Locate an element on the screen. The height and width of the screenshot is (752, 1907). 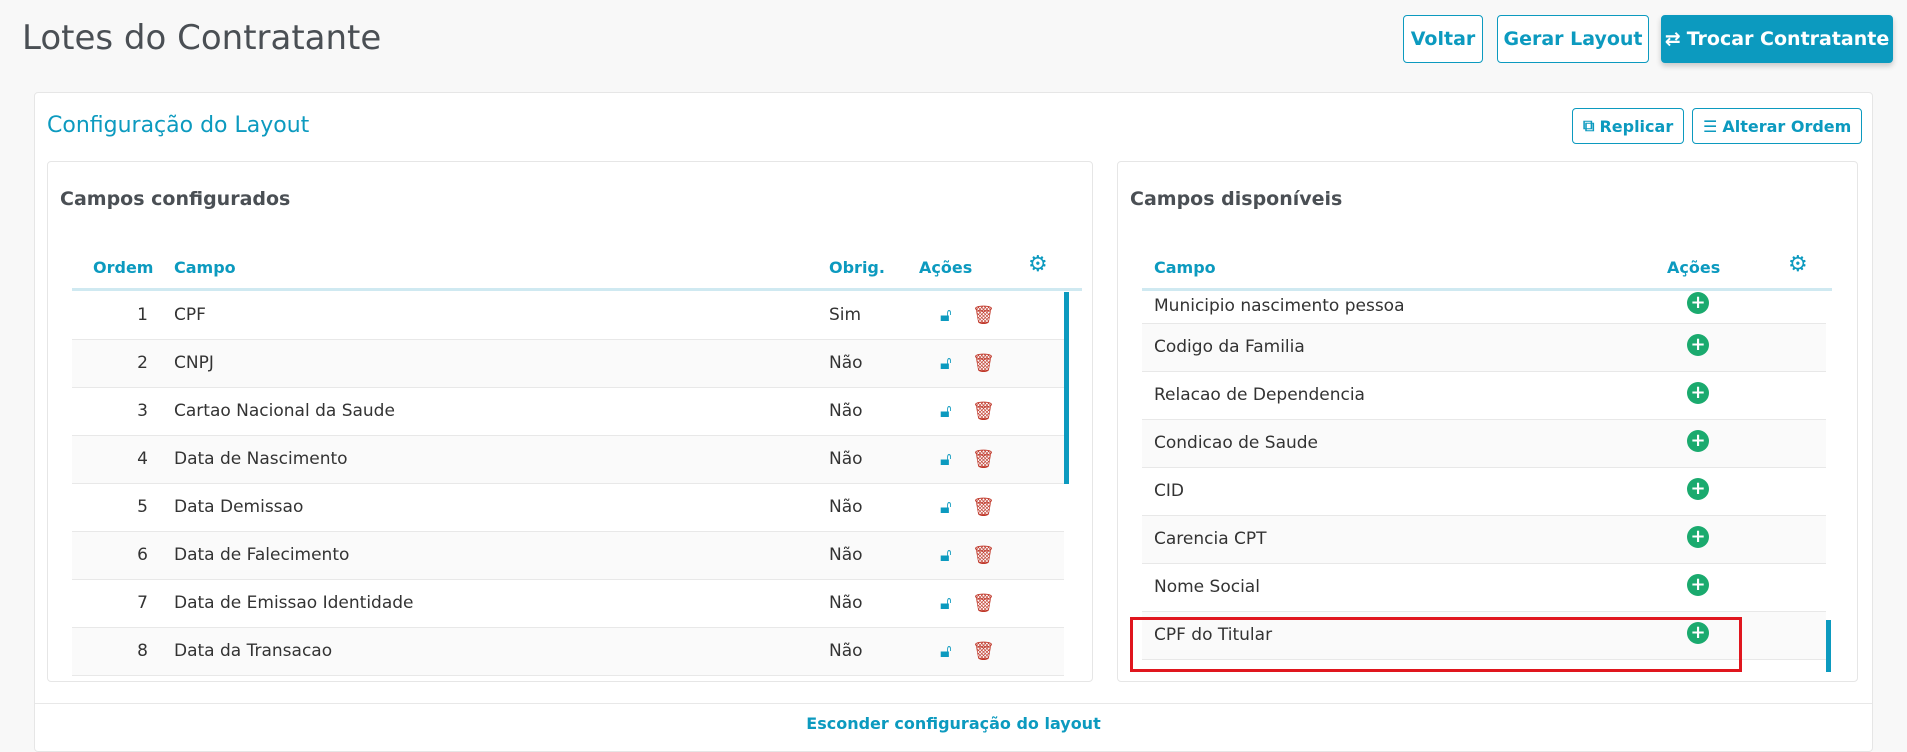
back-button: Voltar is located at coordinates (1443, 39).